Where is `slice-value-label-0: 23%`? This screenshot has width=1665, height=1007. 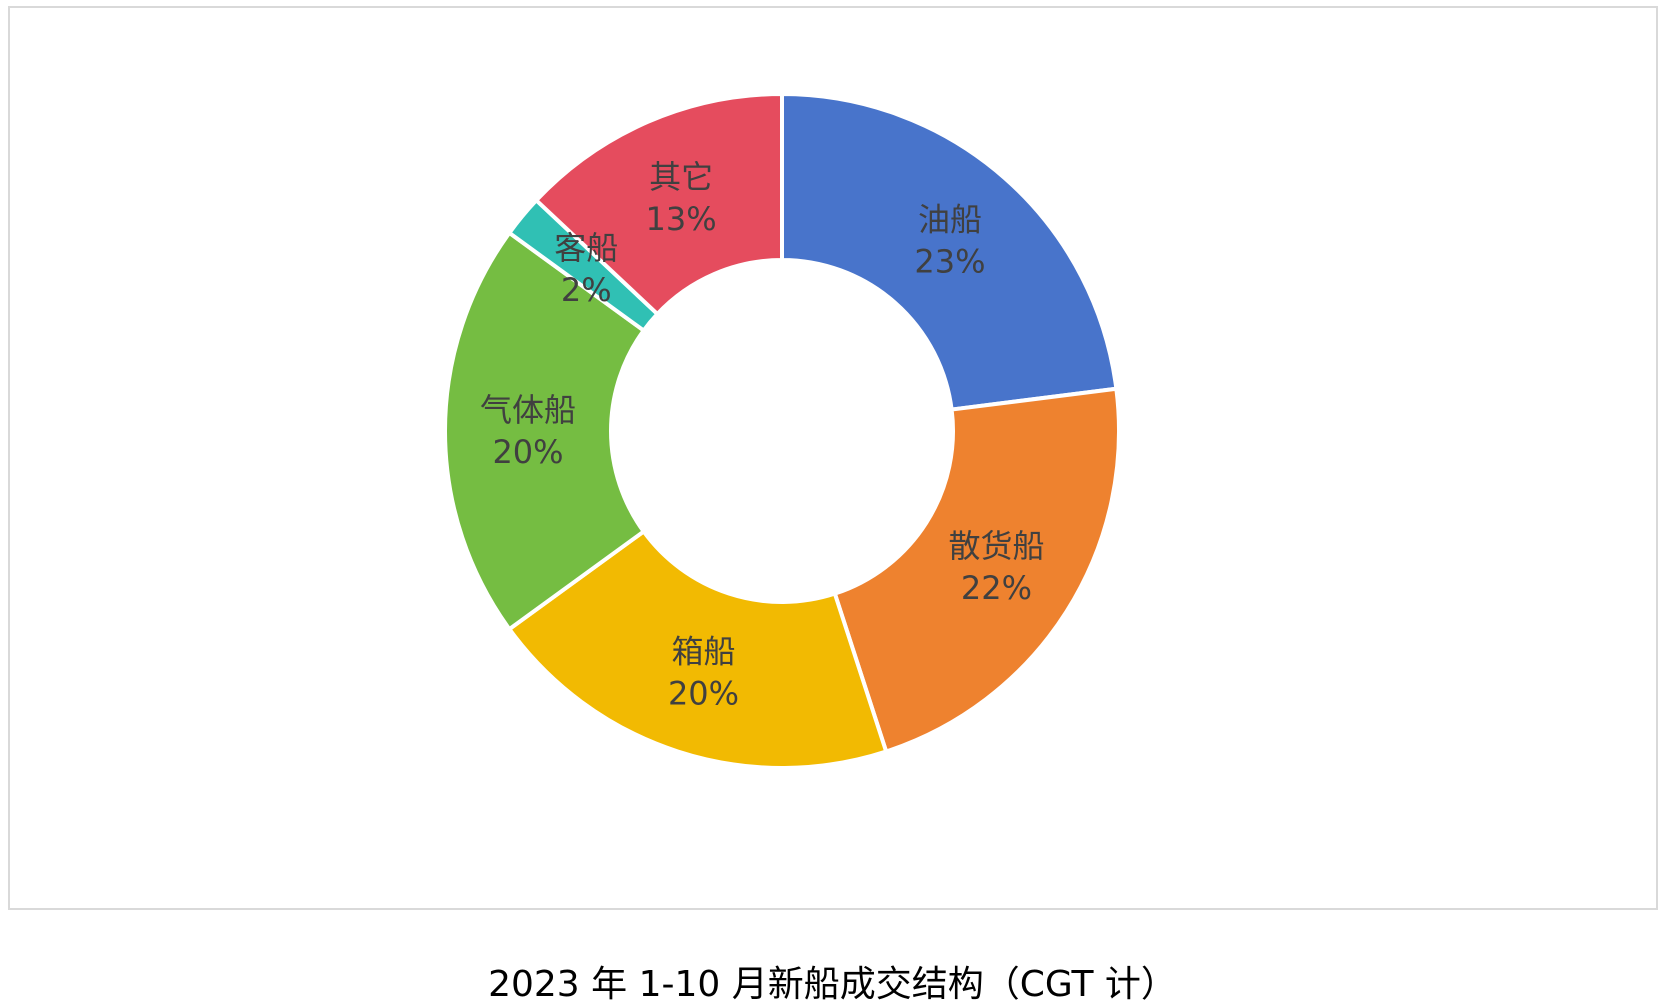
slice-value-label-0: 23% is located at coordinates (949, 261).